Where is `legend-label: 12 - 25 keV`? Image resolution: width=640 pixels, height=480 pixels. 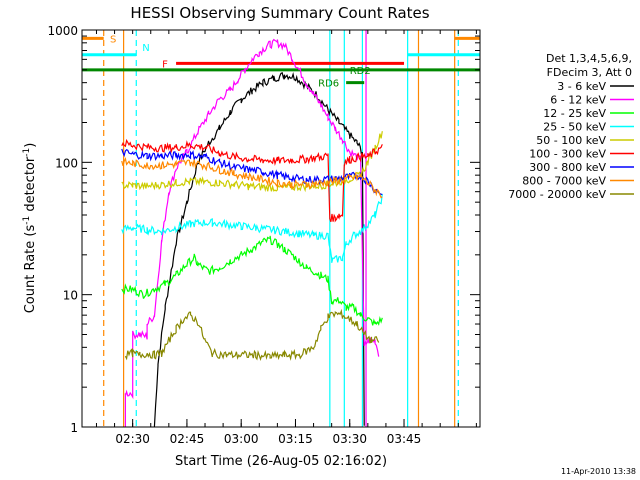
legend-label: 12 - 25 keV is located at coordinates (574, 113).